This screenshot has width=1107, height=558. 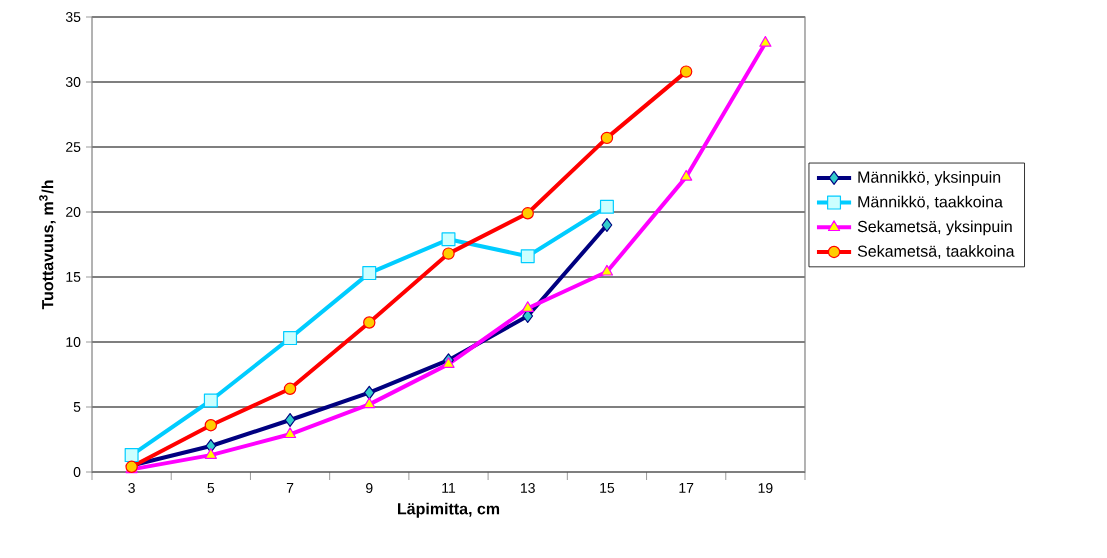 I want to click on y-tick-label: 35, so click(x=73, y=17).